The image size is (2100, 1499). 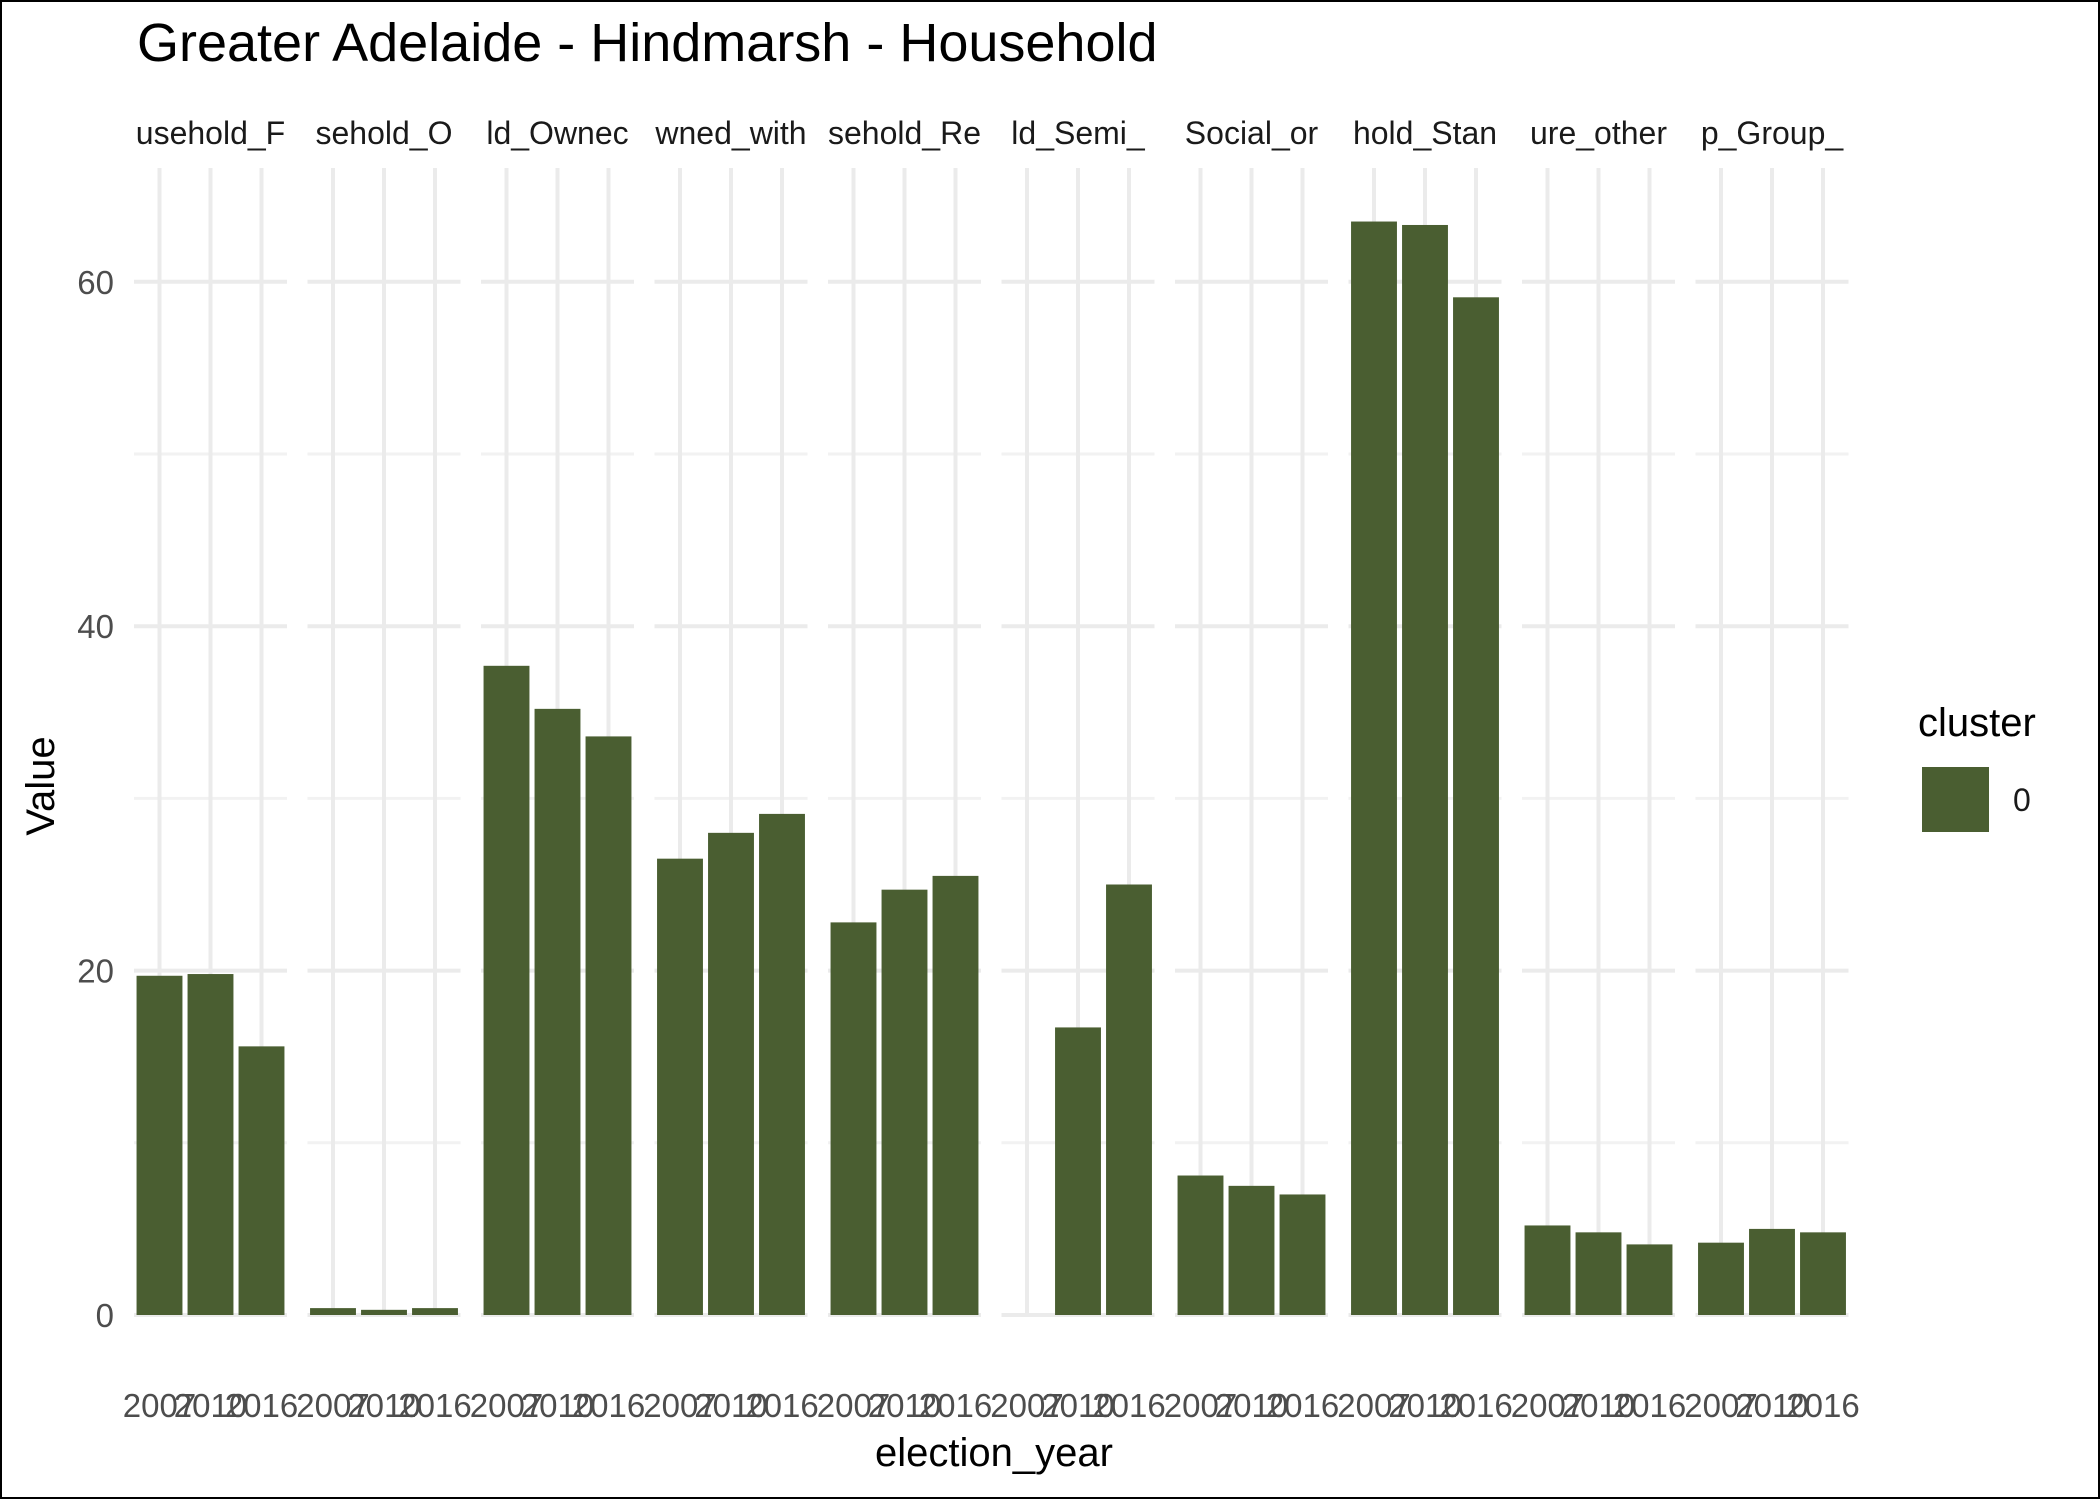 What do you see at coordinates (994, 1453) in the screenshot?
I see `x-axis-title: election_year` at bounding box center [994, 1453].